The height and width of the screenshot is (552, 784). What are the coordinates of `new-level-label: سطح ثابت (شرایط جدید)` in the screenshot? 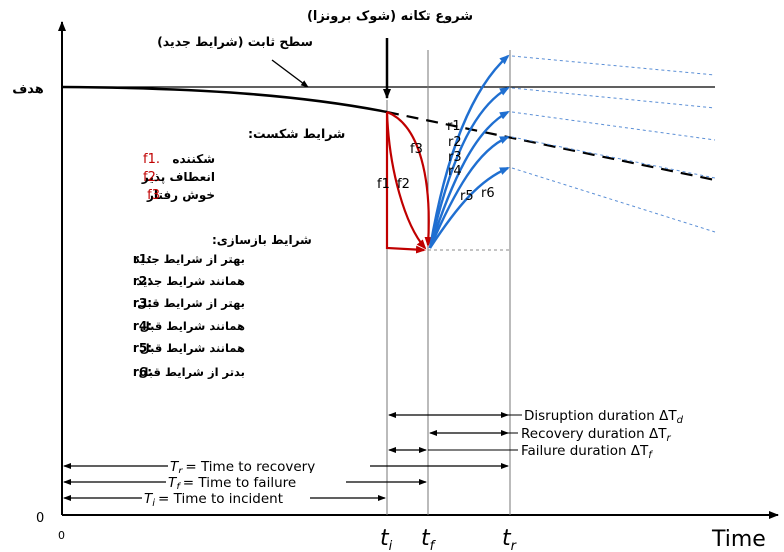 It's located at (235, 41).